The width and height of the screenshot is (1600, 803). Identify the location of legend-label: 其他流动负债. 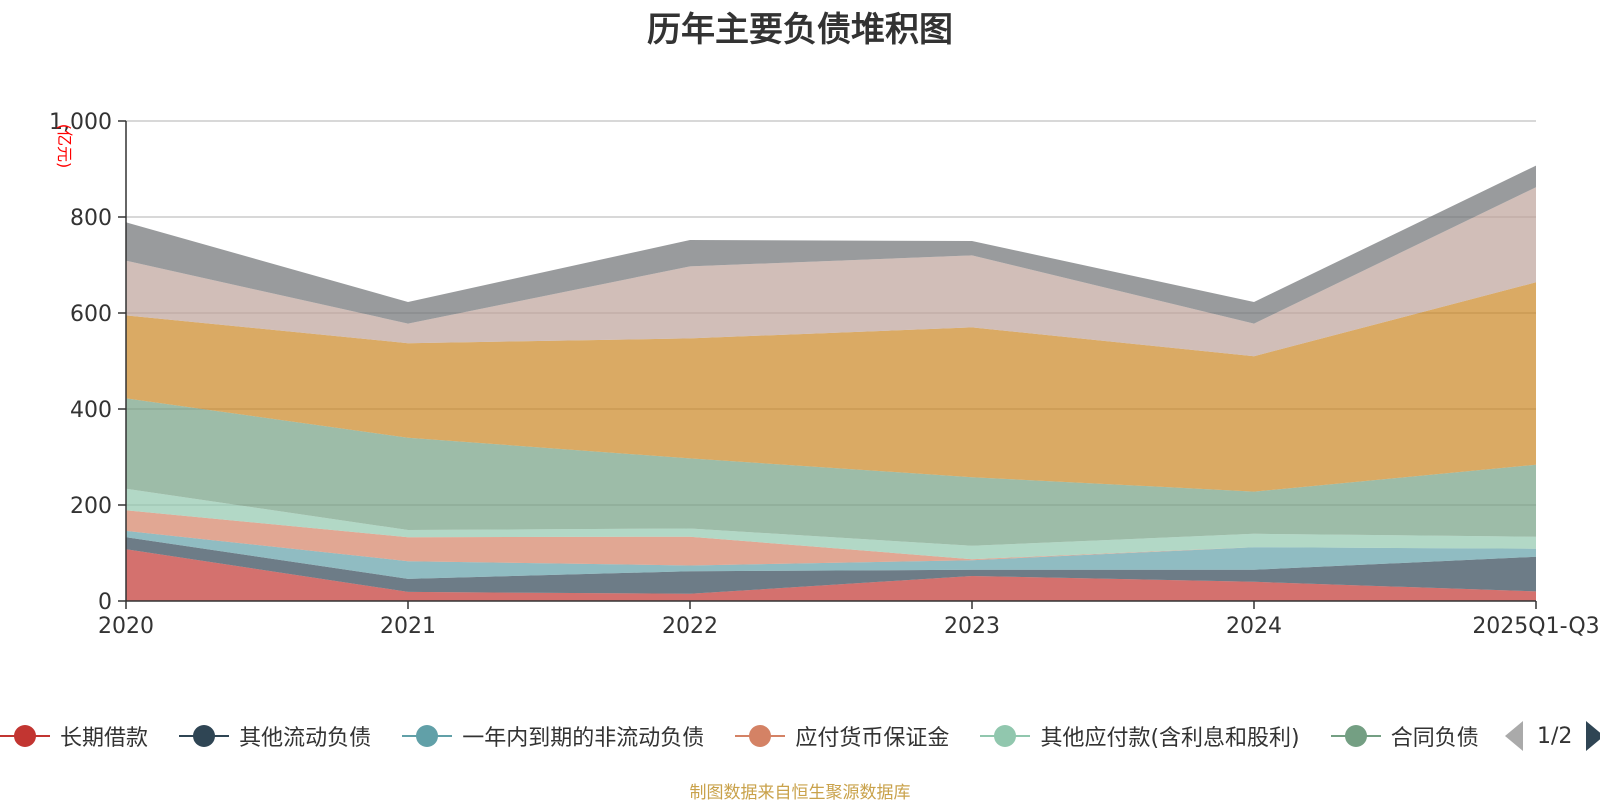
(305, 738).